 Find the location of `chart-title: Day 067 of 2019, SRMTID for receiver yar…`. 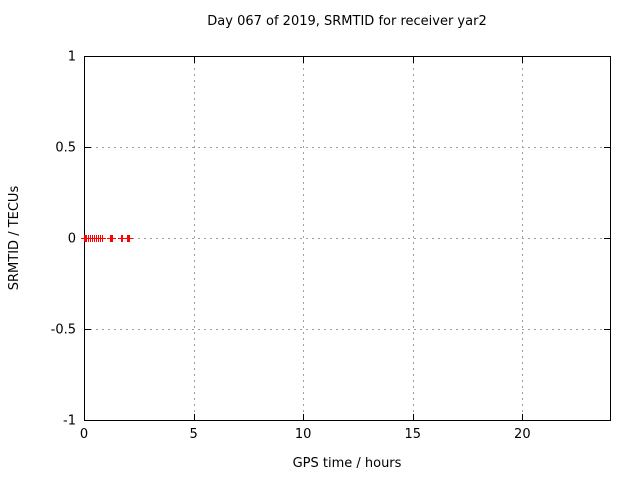

chart-title: Day 067 of 2019, SRMTID for receiver yar… is located at coordinates (347, 21).